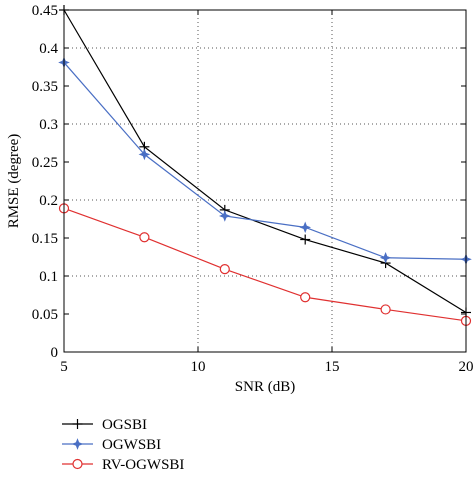 This screenshot has width=474, height=481. I want to click on y-tick-label: 0.25, so click(45, 163).